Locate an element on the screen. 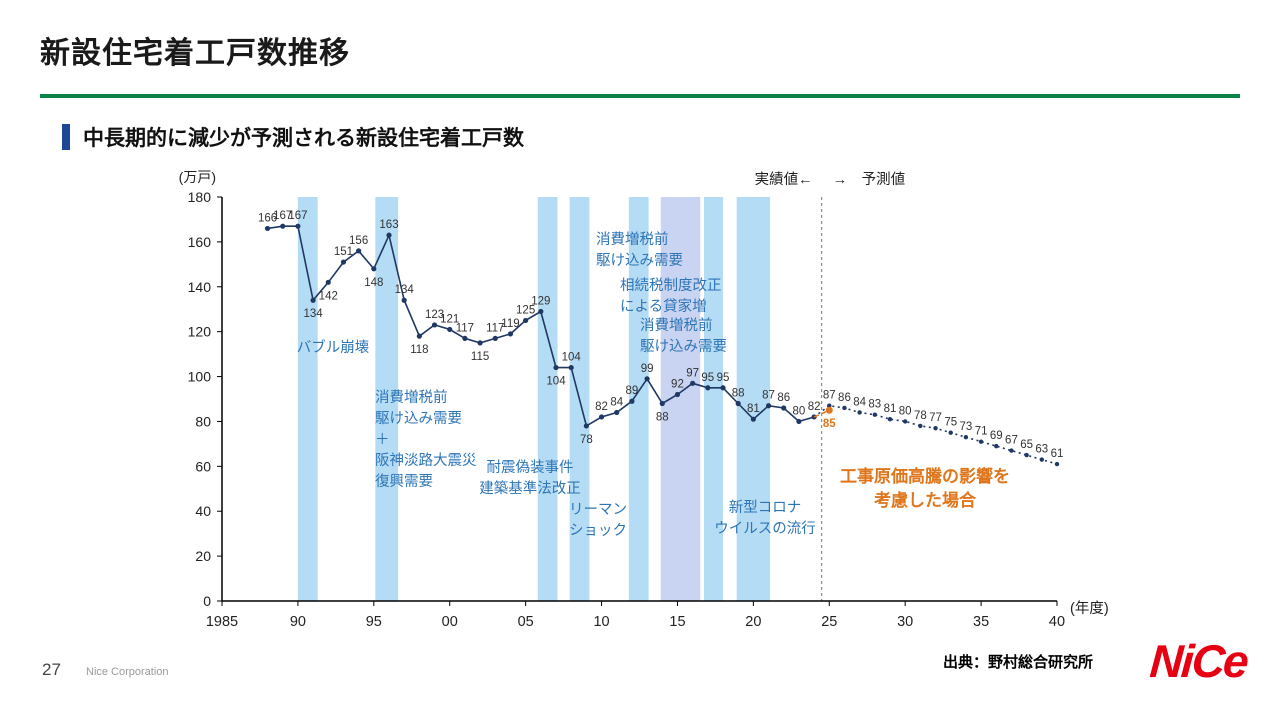 The height and width of the screenshot is (720, 1280). x-axis-tick-label: 05 is located at coordinates (526, 622).